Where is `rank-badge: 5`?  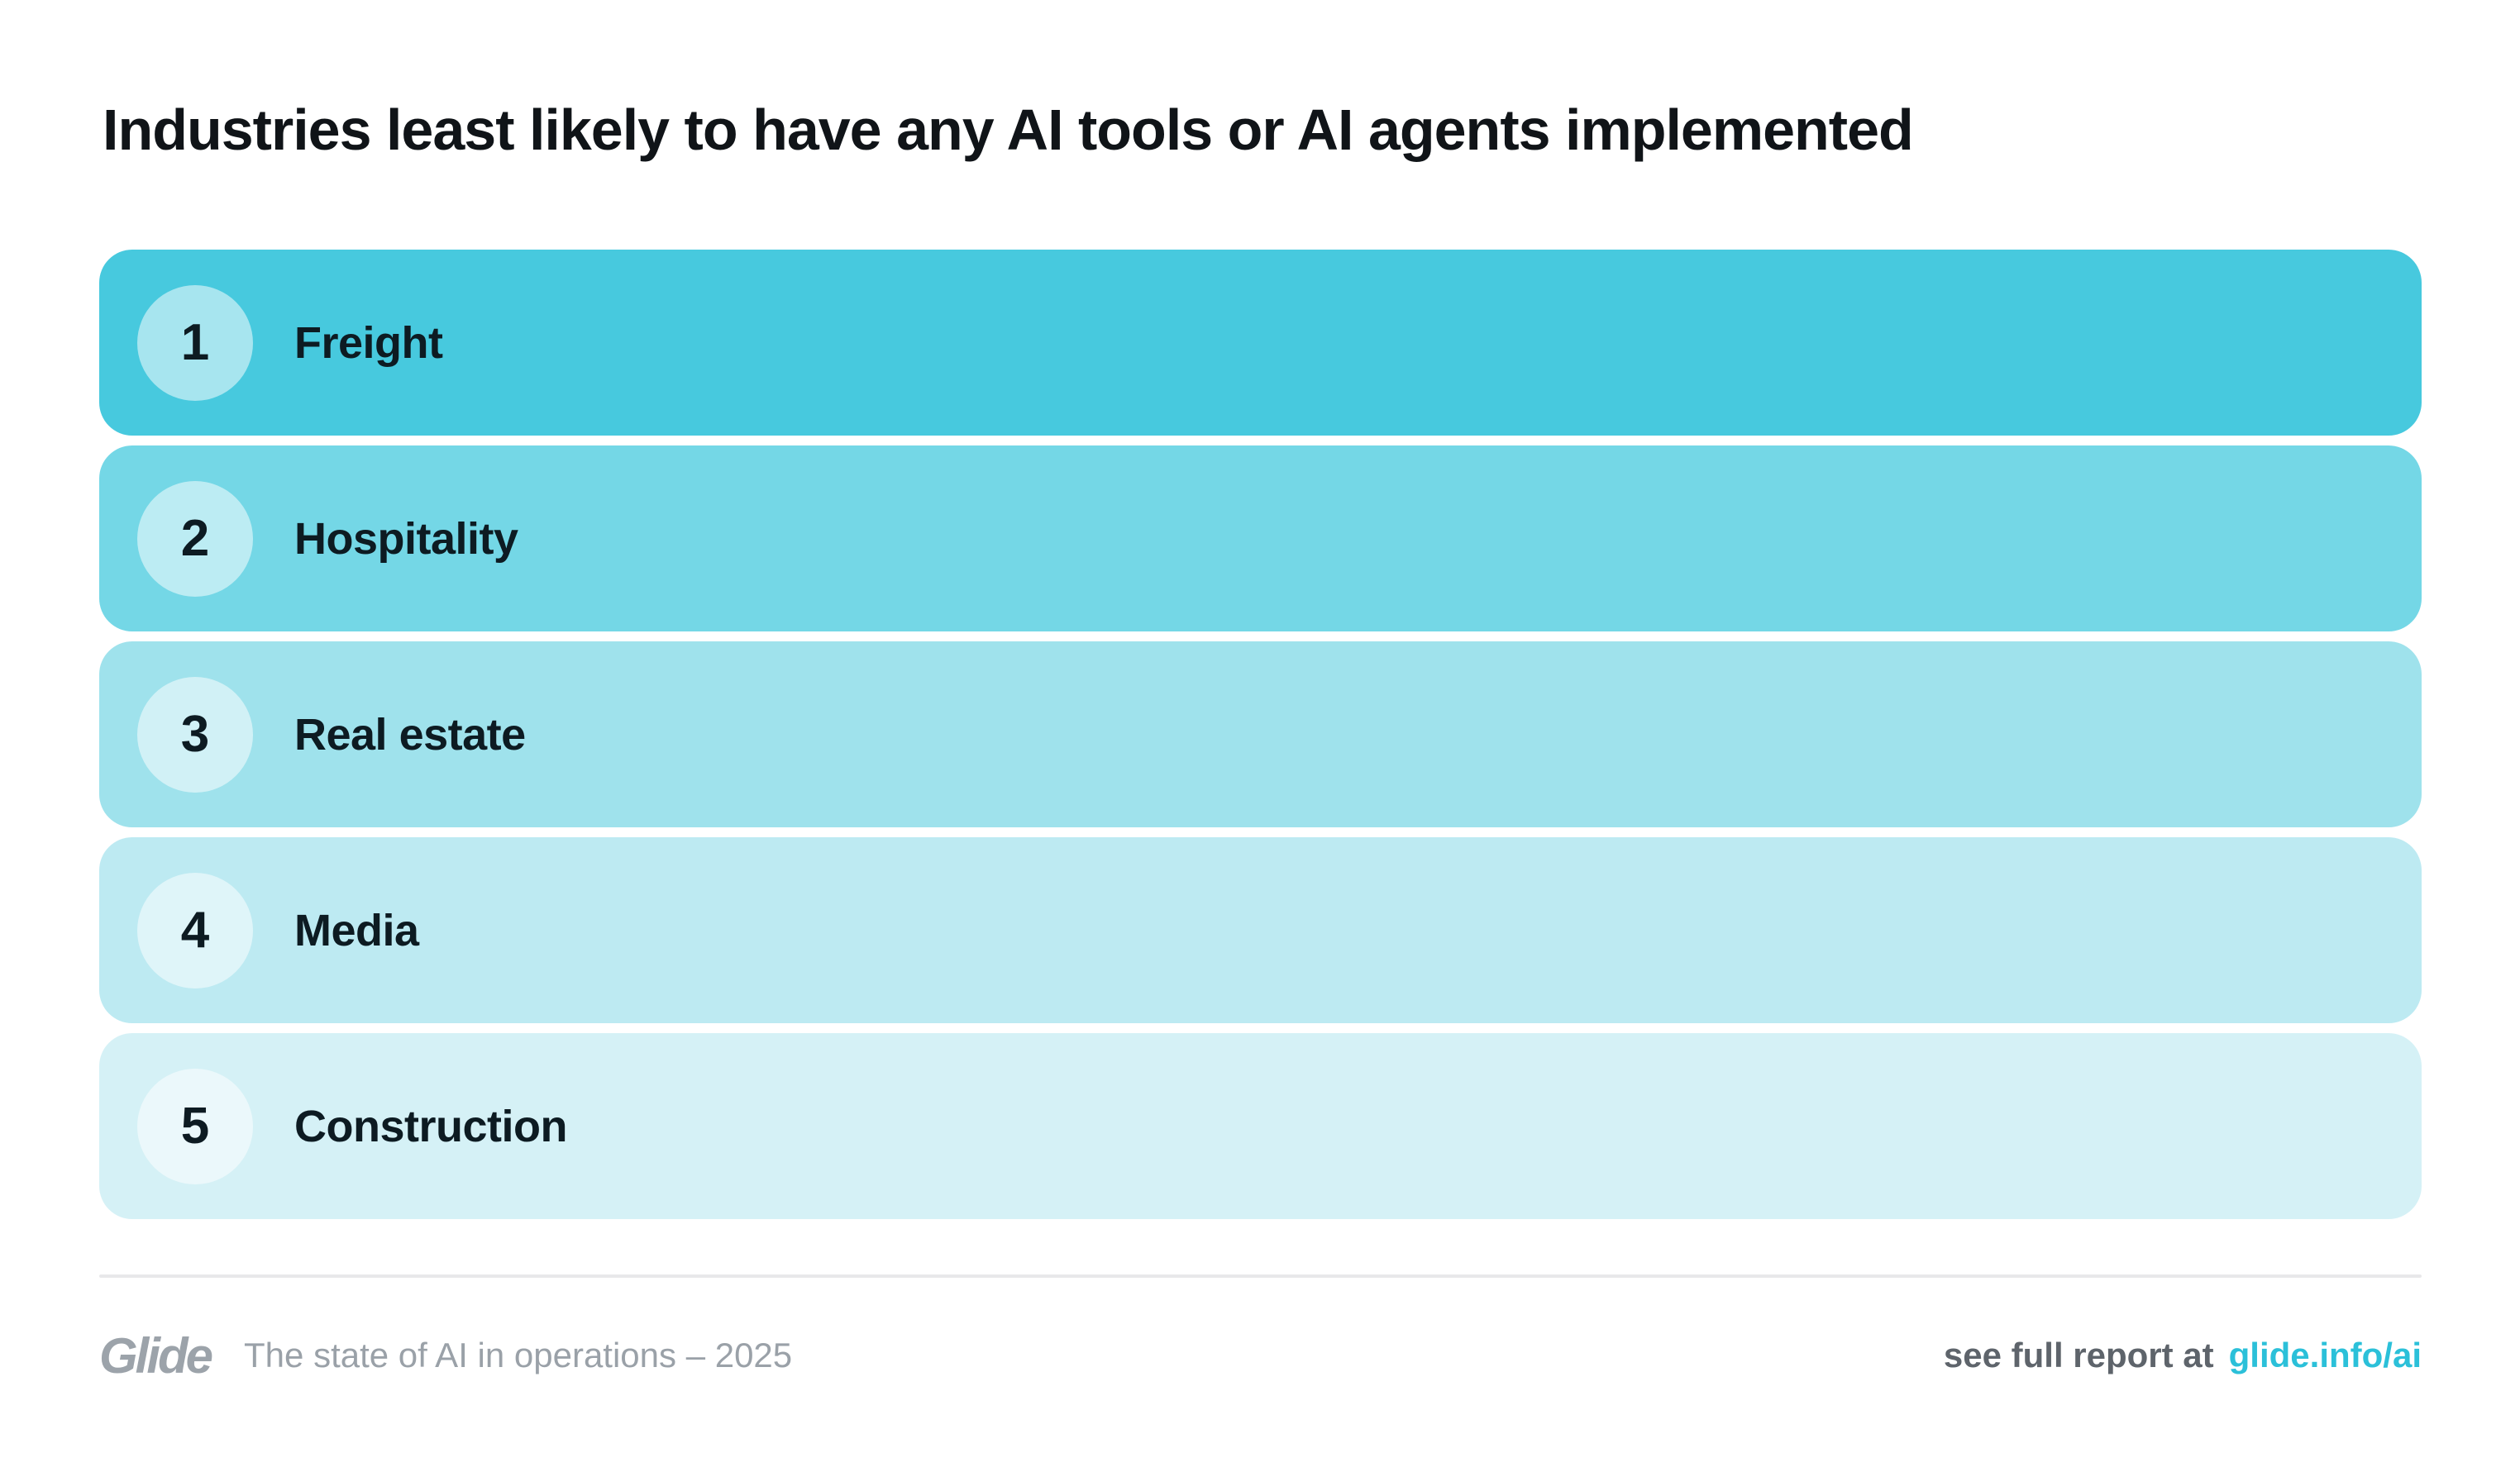
rank-badge: 5 is located at coordinates (195, 1126).